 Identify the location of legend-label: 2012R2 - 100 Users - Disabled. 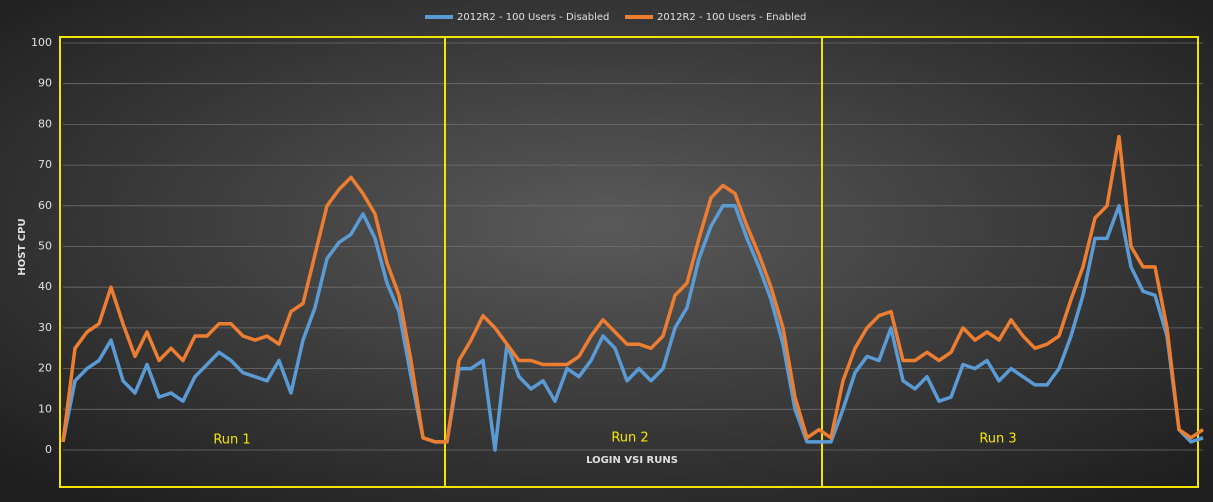
(533, 17).